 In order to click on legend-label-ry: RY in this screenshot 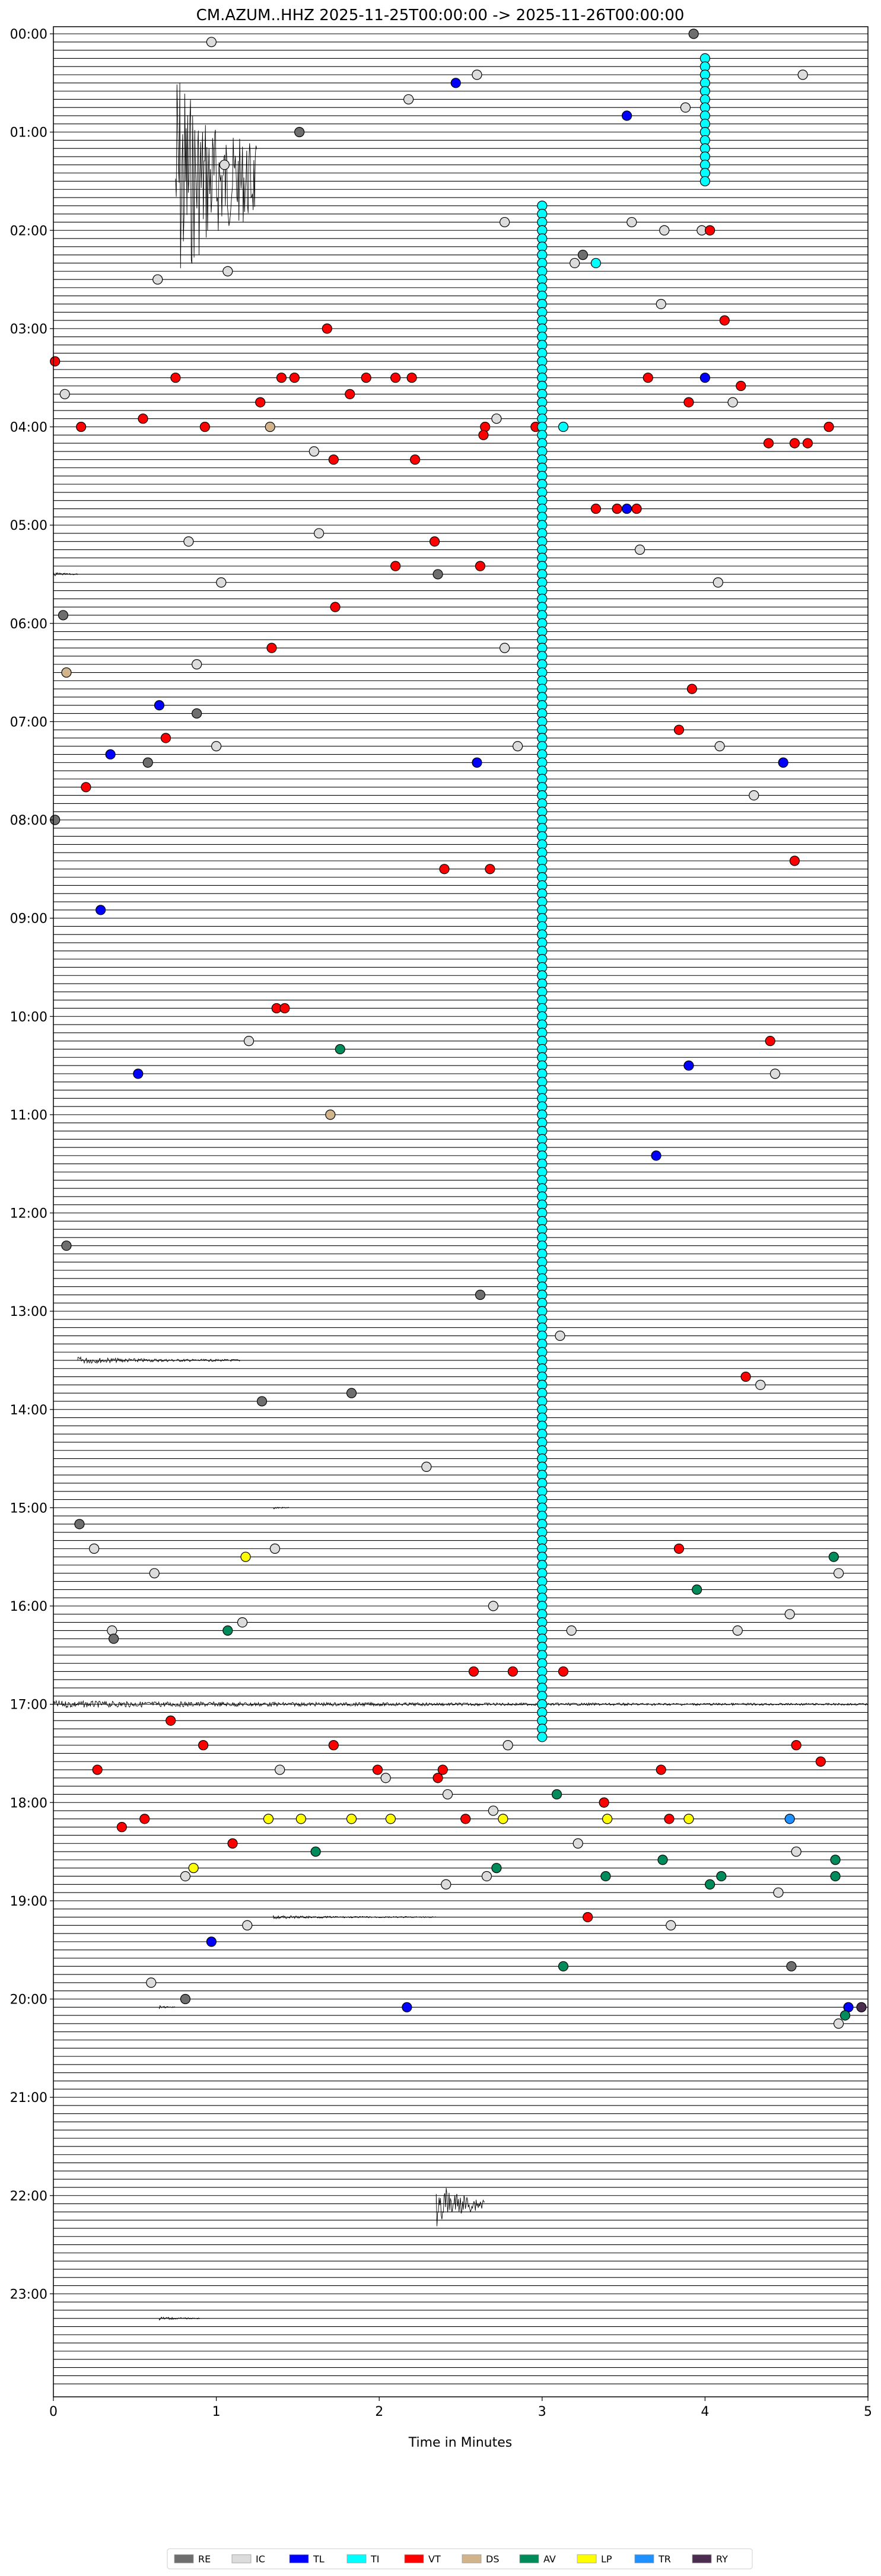, I will do `click(722, 2559)`.